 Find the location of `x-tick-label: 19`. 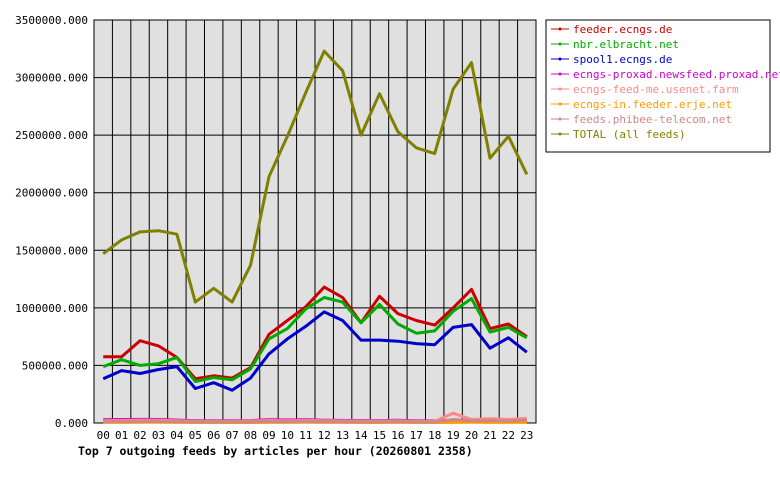

x-tick-label: 19 is located at coordinates (453, 435).